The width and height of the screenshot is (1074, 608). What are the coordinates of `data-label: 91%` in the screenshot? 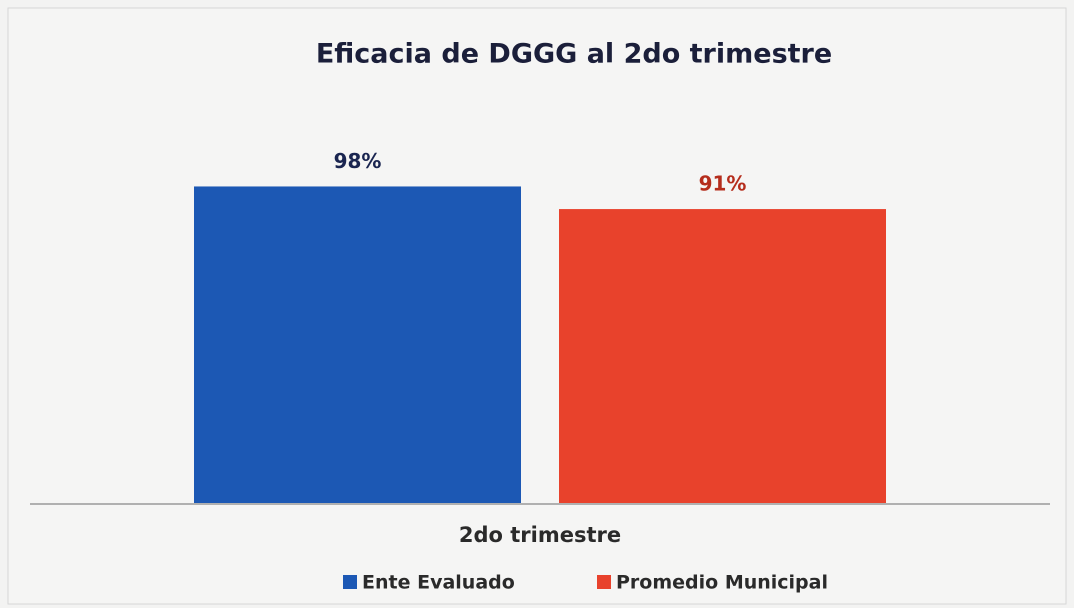 It's located at (723, 184).